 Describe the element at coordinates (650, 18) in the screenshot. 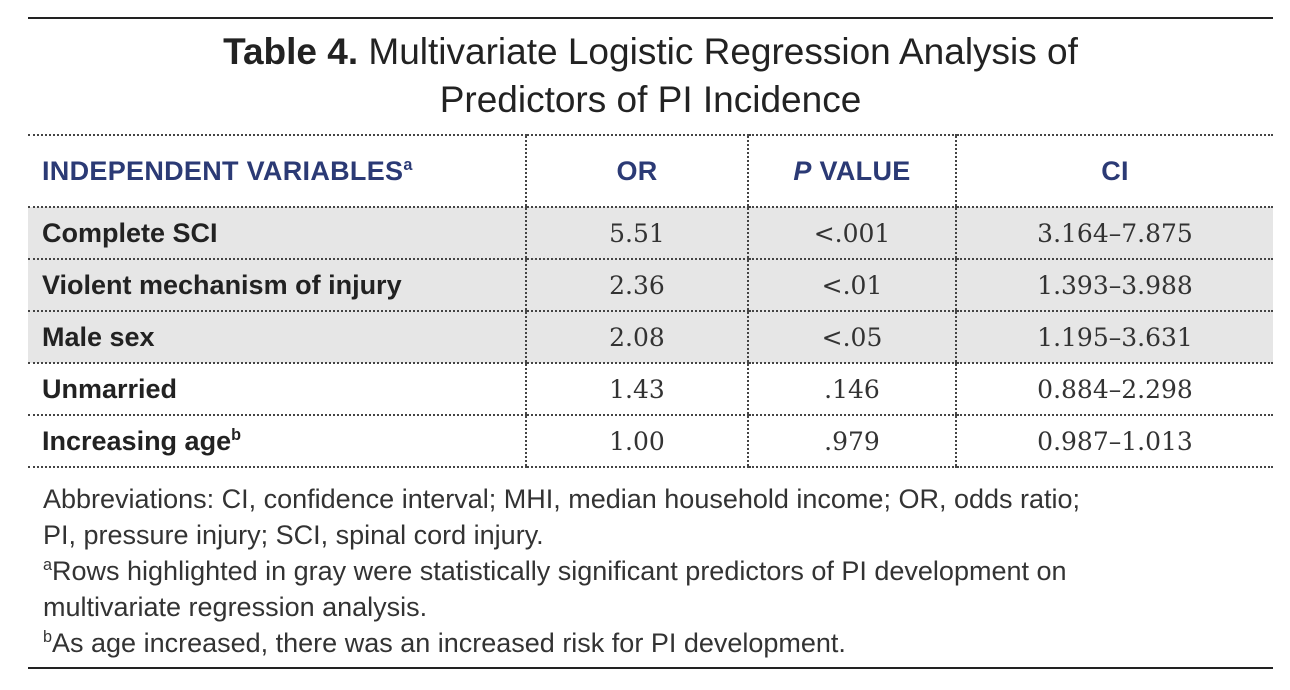

I see `top-rule` at that location.